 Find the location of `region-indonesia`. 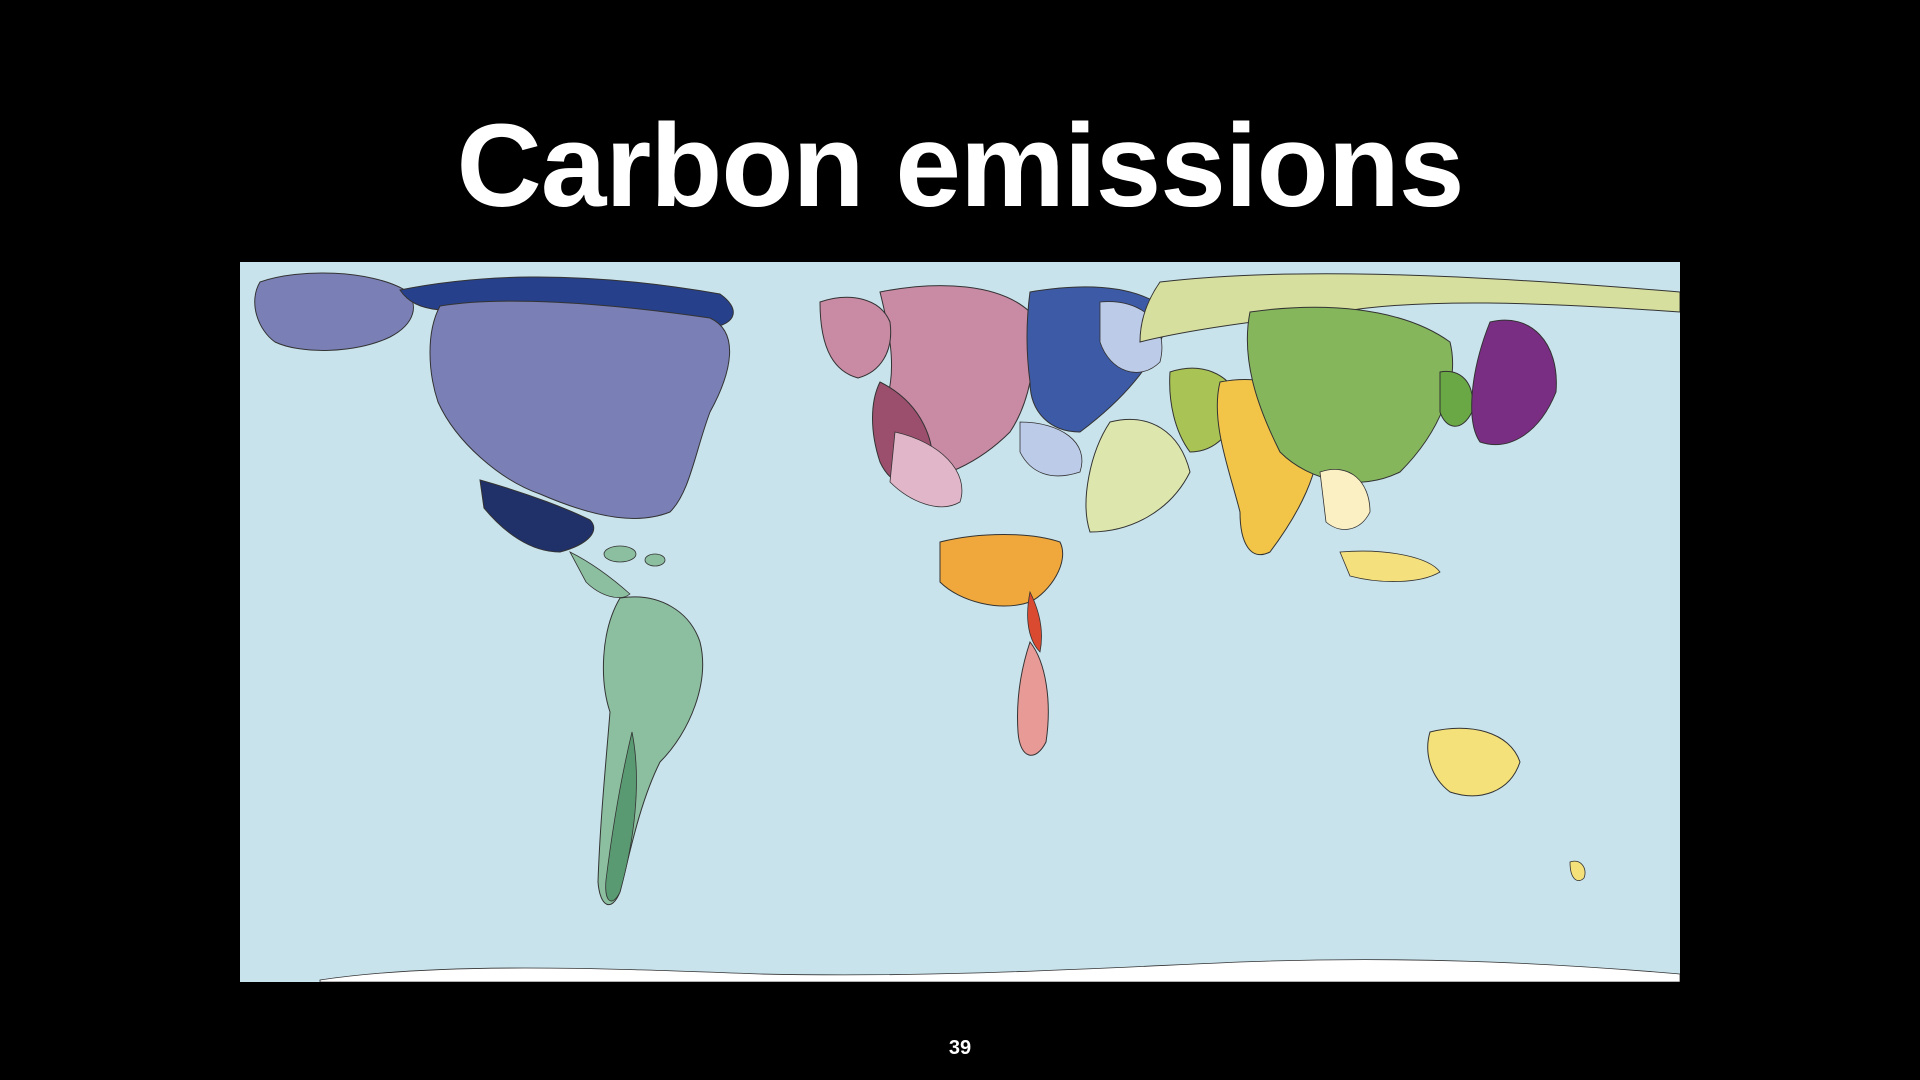

region-indonesia is located at coordinates (1390, 566).